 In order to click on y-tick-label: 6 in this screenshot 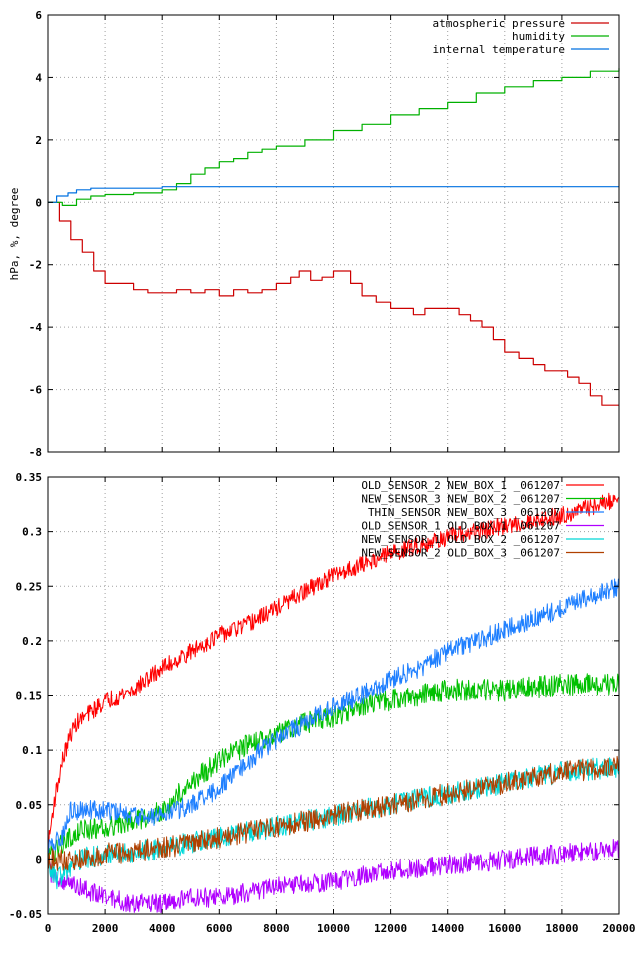, I will do `click(38, 15)`.